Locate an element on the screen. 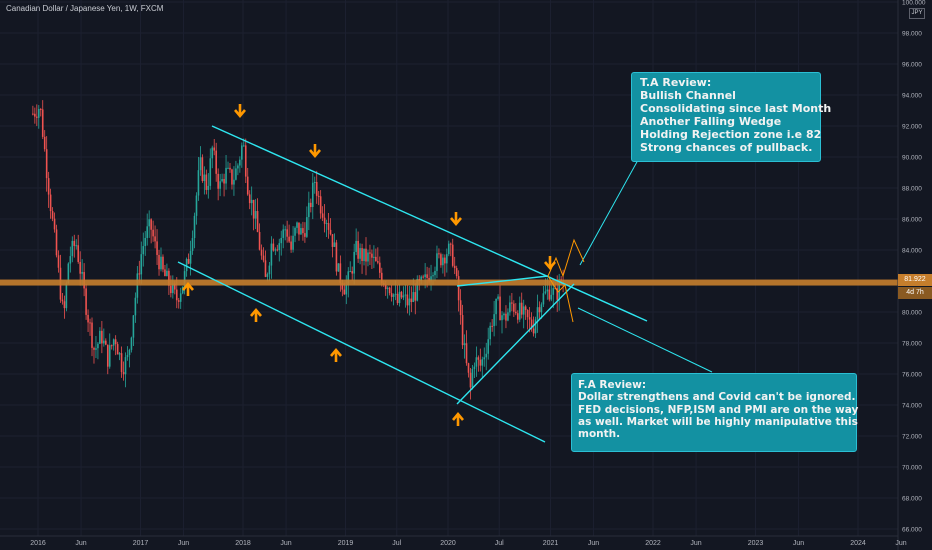 This screenshot has height=550, width=932. ta-line: Holding Rejection zone i.e 82 is located at coordinates (731, 134).